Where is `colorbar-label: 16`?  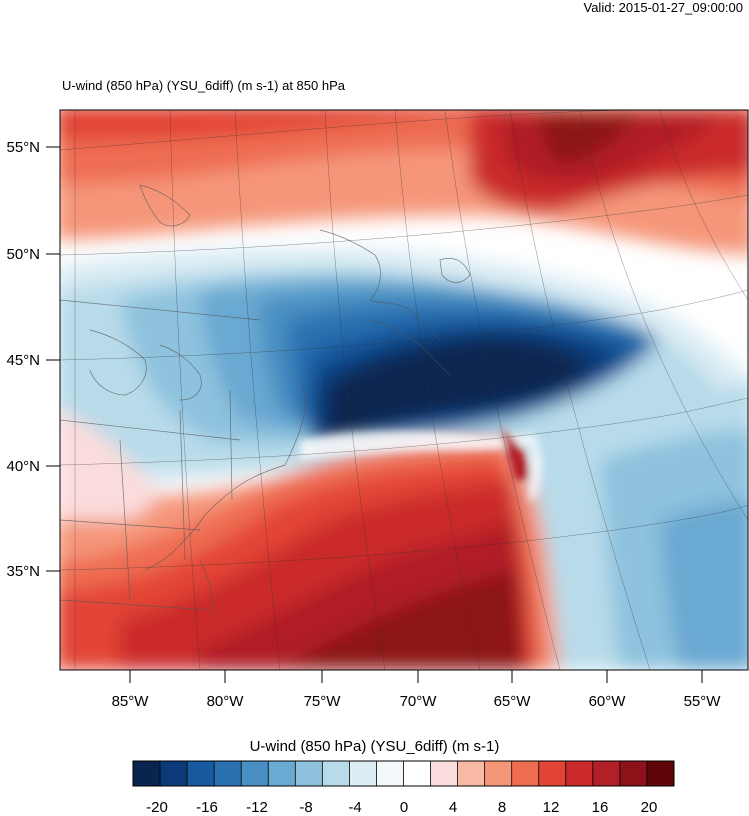
colorbar-label: 16 is located at coordinates (600, 807).